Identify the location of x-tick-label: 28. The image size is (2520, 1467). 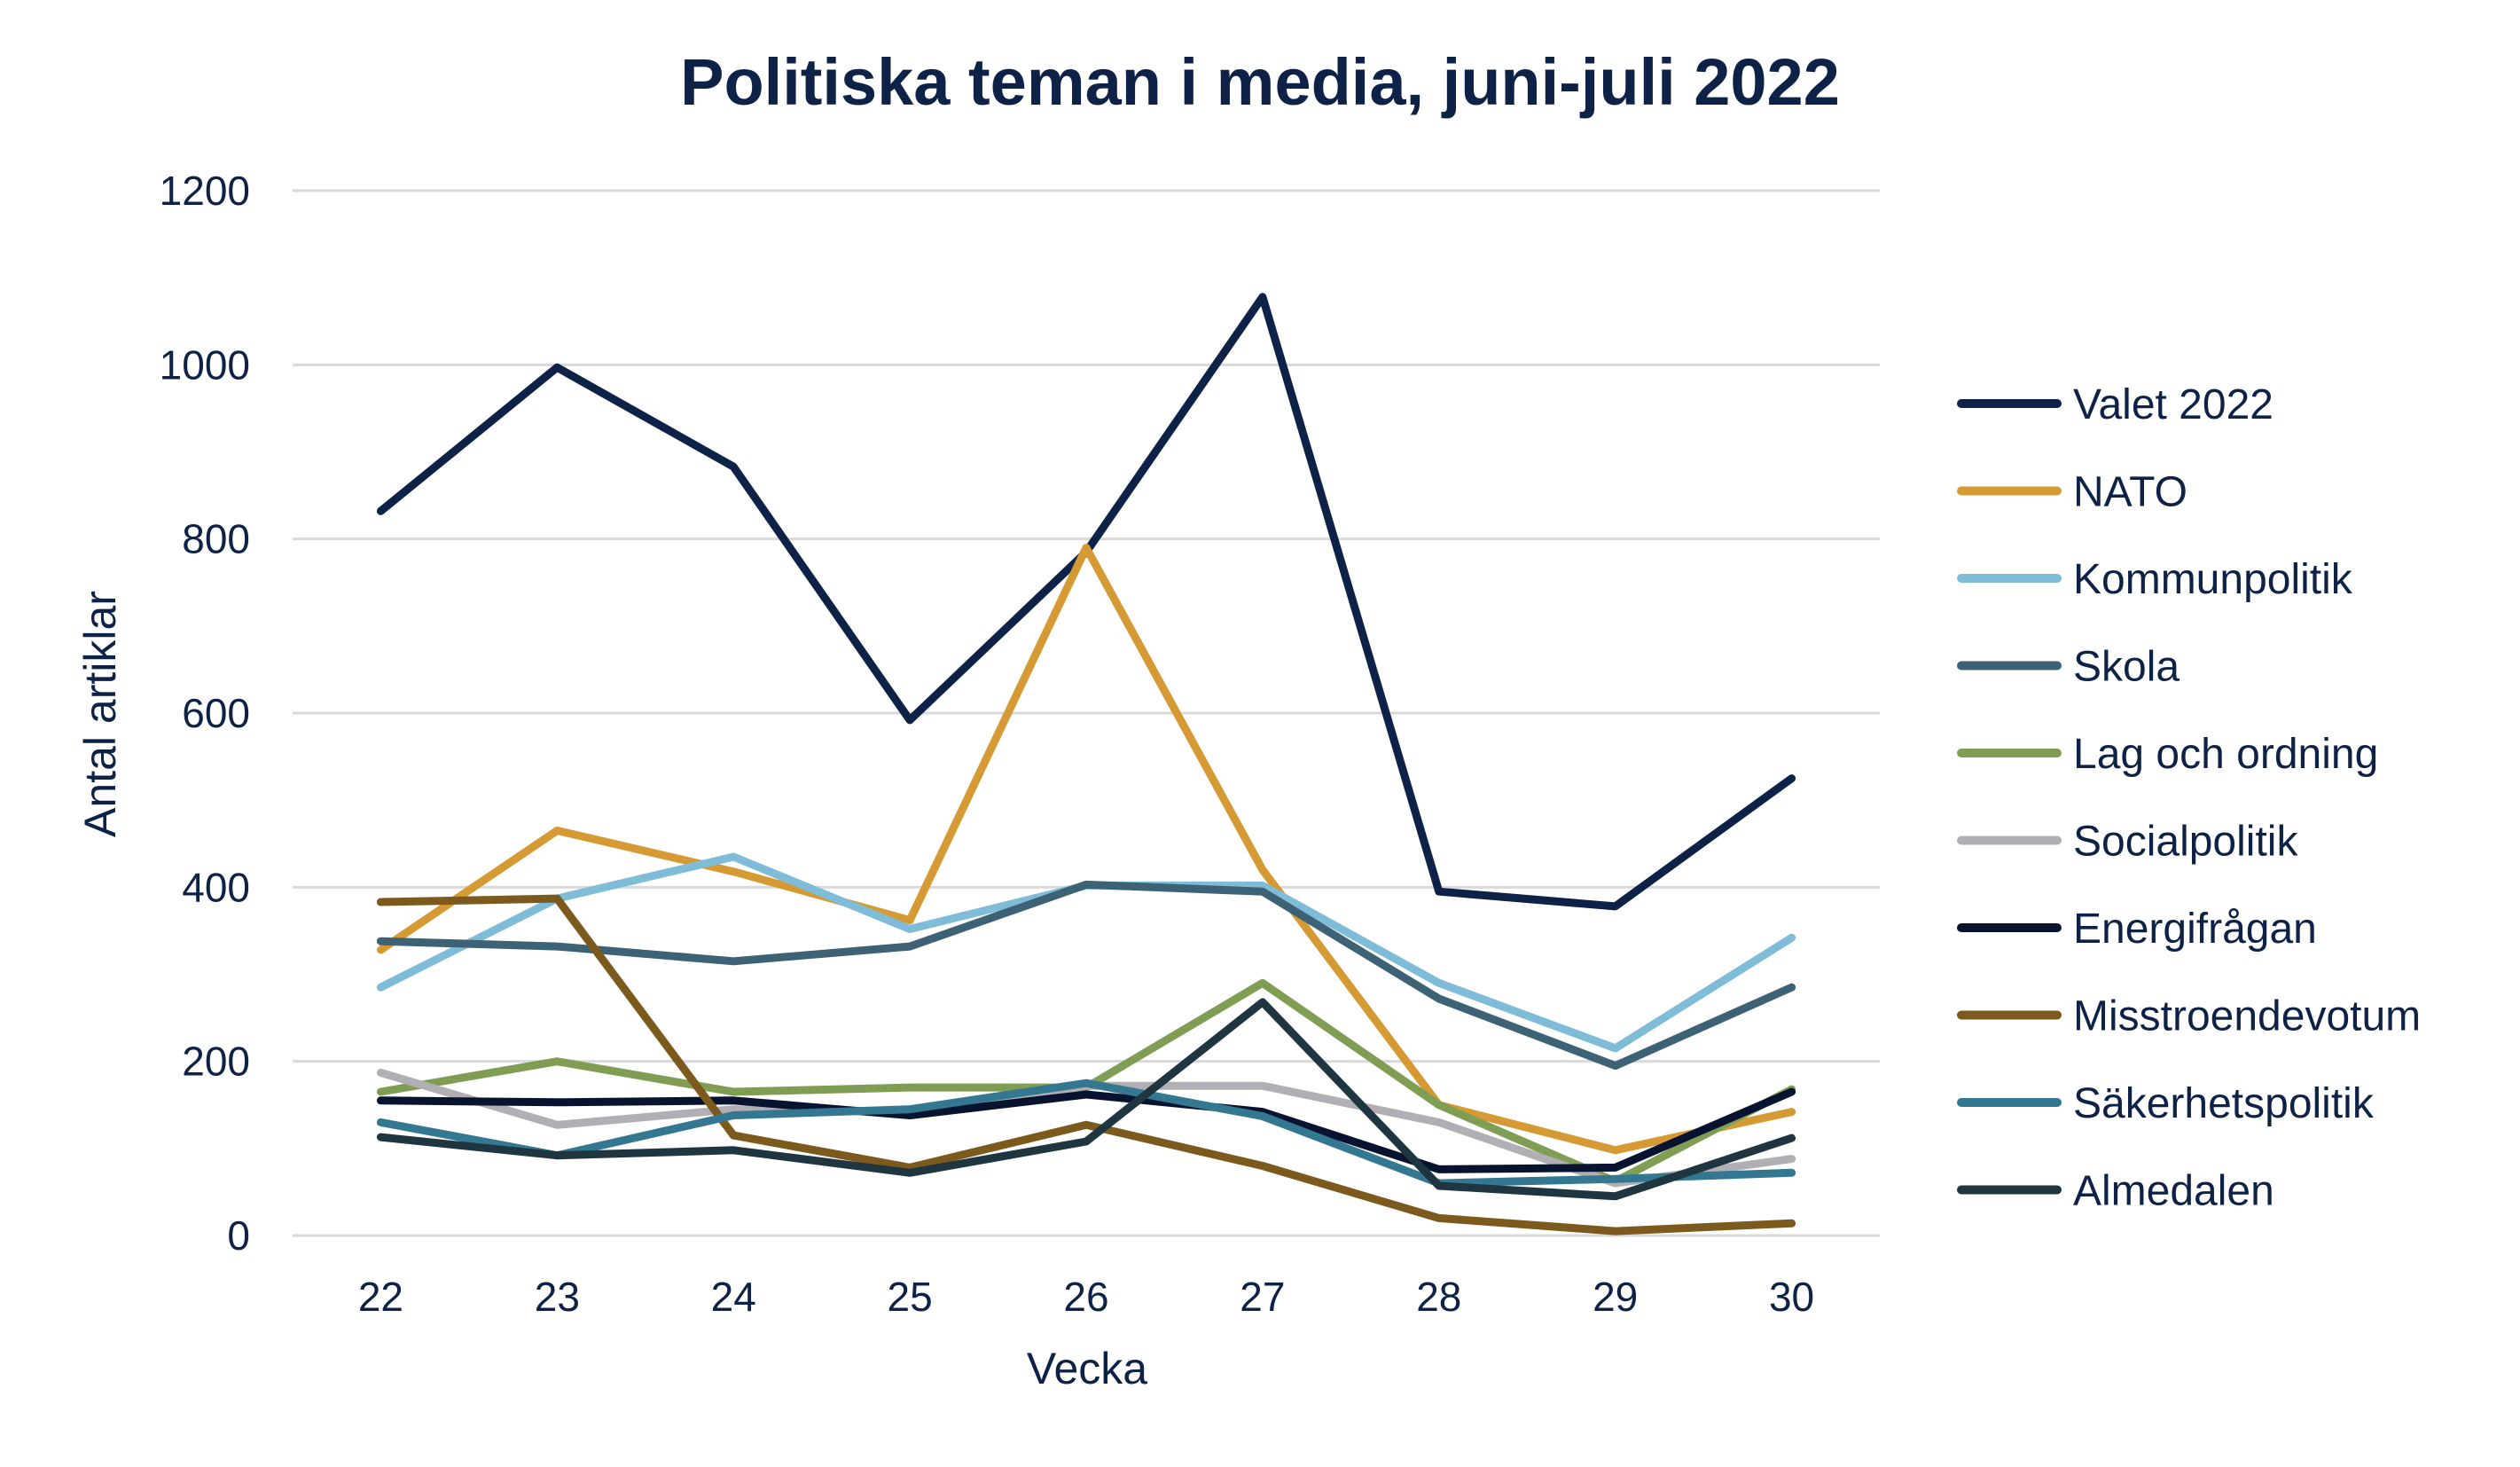
(1438, 1297).